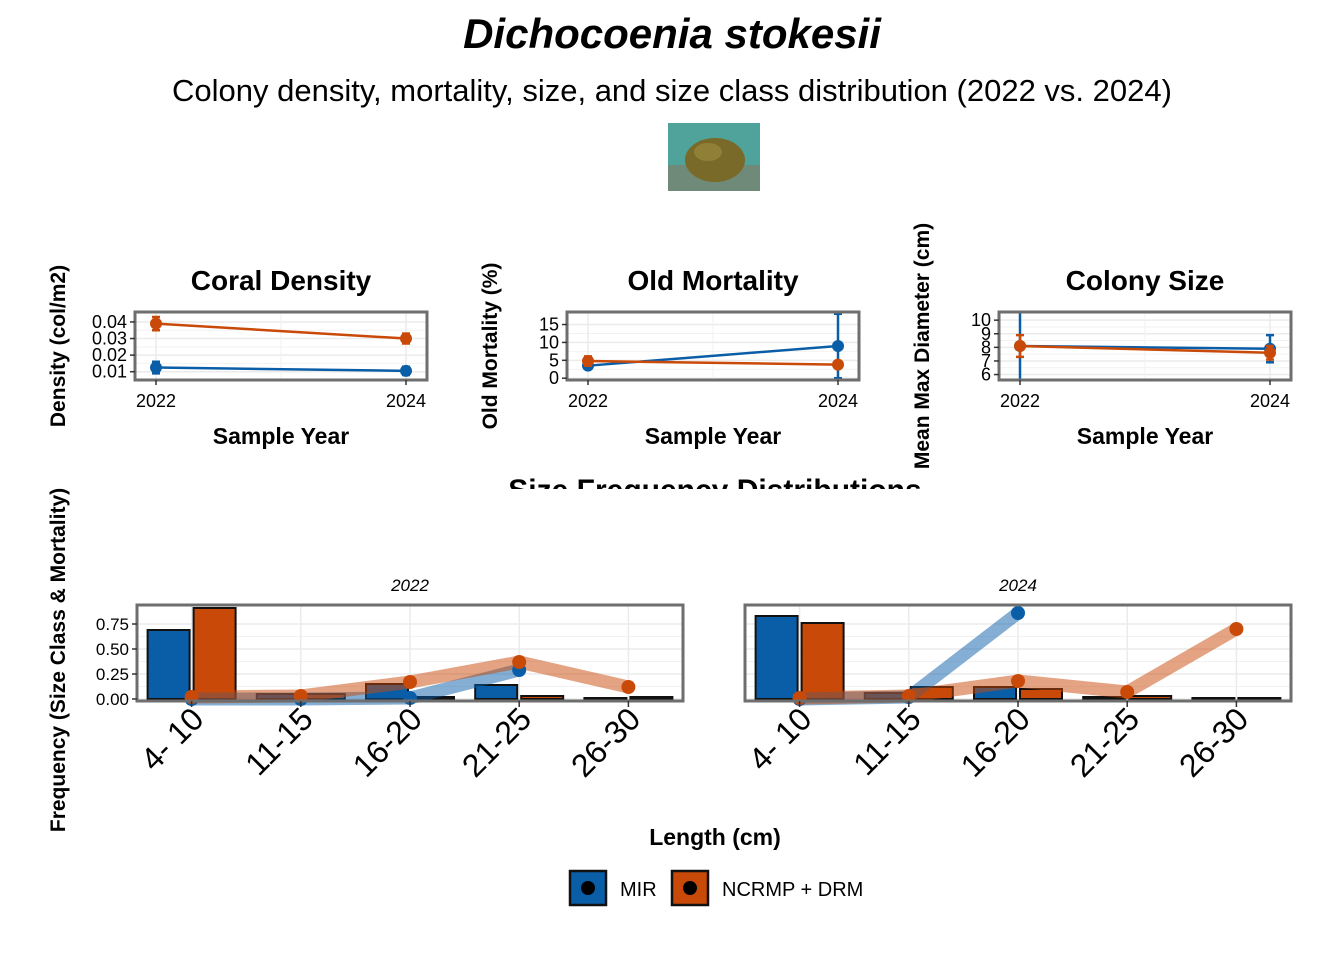  What do you see at coordinates (112, 649) in the screenshot?
I see `y-tick-label: 0.50` at bounding box center [112, 649].